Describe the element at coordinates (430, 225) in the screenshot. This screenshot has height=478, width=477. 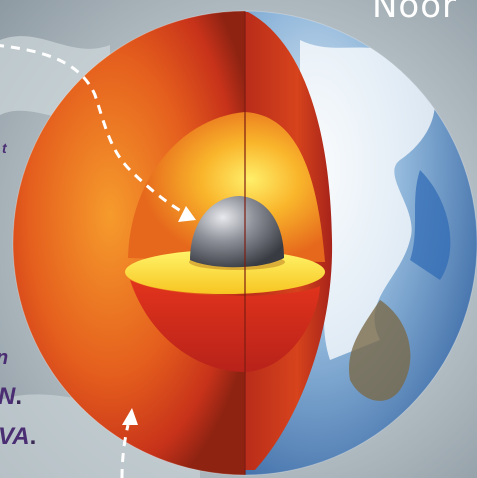
I see `earth-ocean` at that location.